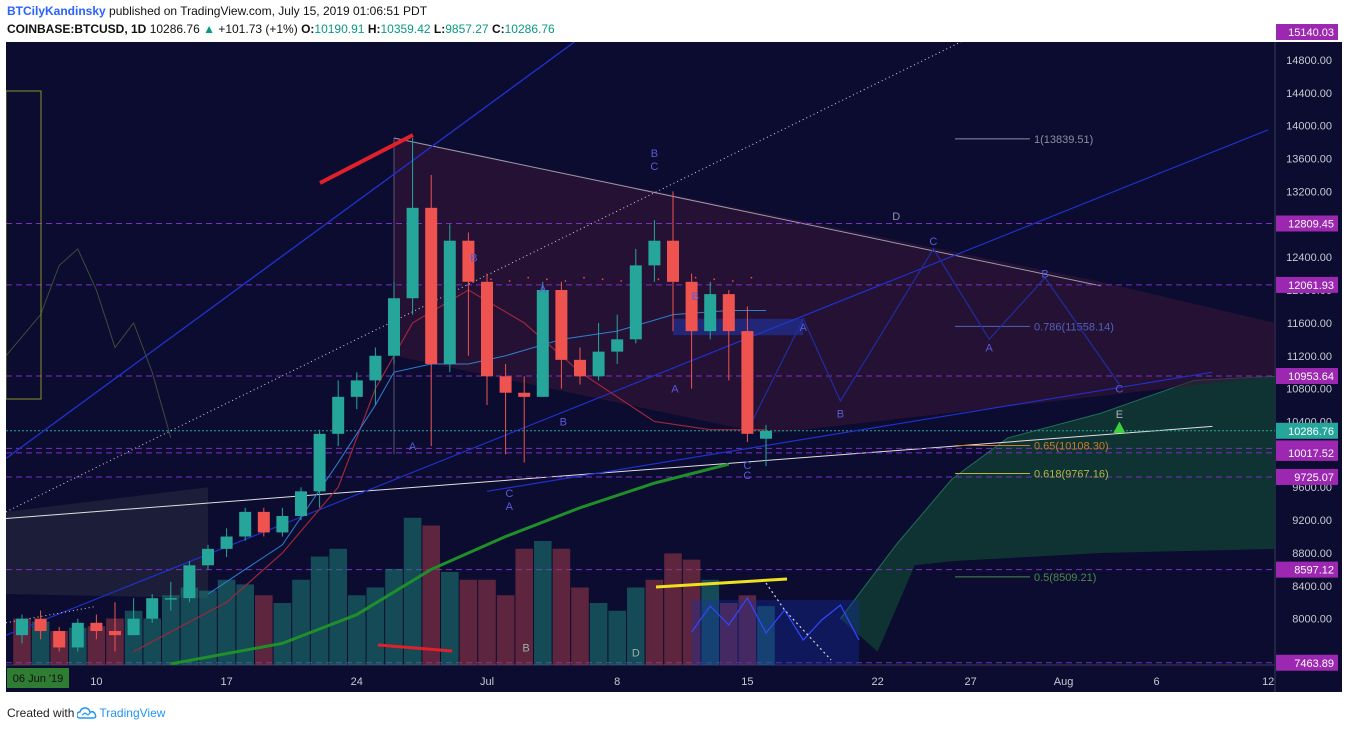 This screenshot has height=731, width=1348. What do you see at coordinates (1309, 357) in the screenshot?
I see `price-tick-label: 11200.00` at bounding box center [1309, 357].